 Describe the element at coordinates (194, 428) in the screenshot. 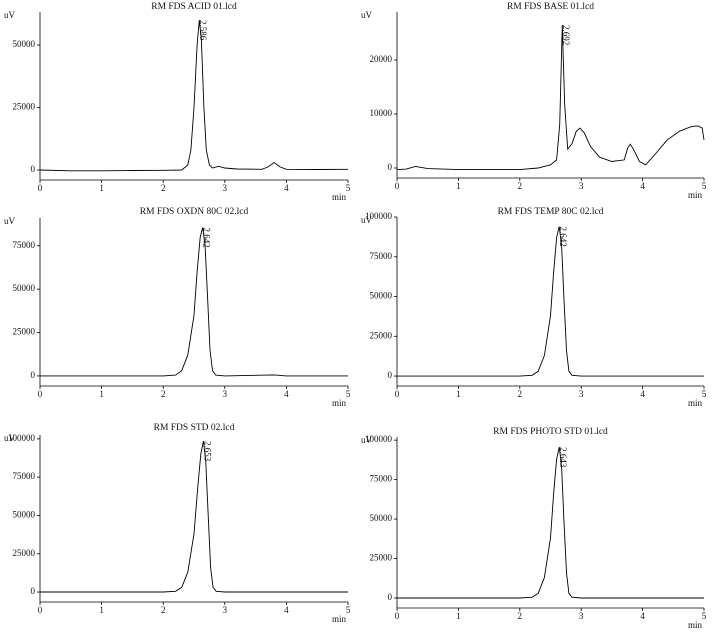

I see `chart-title: RM FDS STD 02.lcd` at that location.